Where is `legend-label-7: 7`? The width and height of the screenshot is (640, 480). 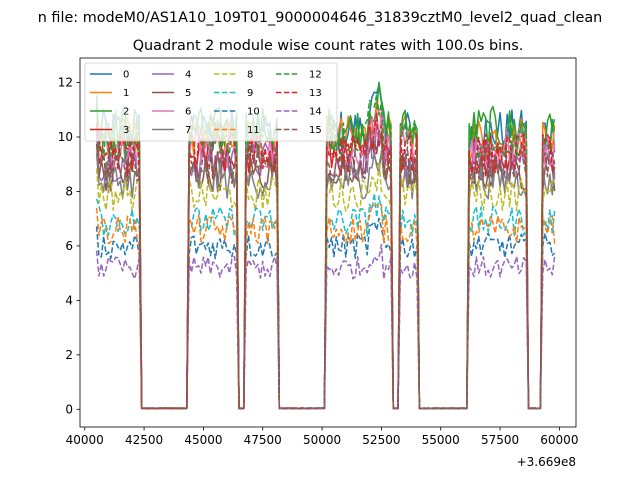
legend-label-7: 7 is located at coordinates (188, 130).